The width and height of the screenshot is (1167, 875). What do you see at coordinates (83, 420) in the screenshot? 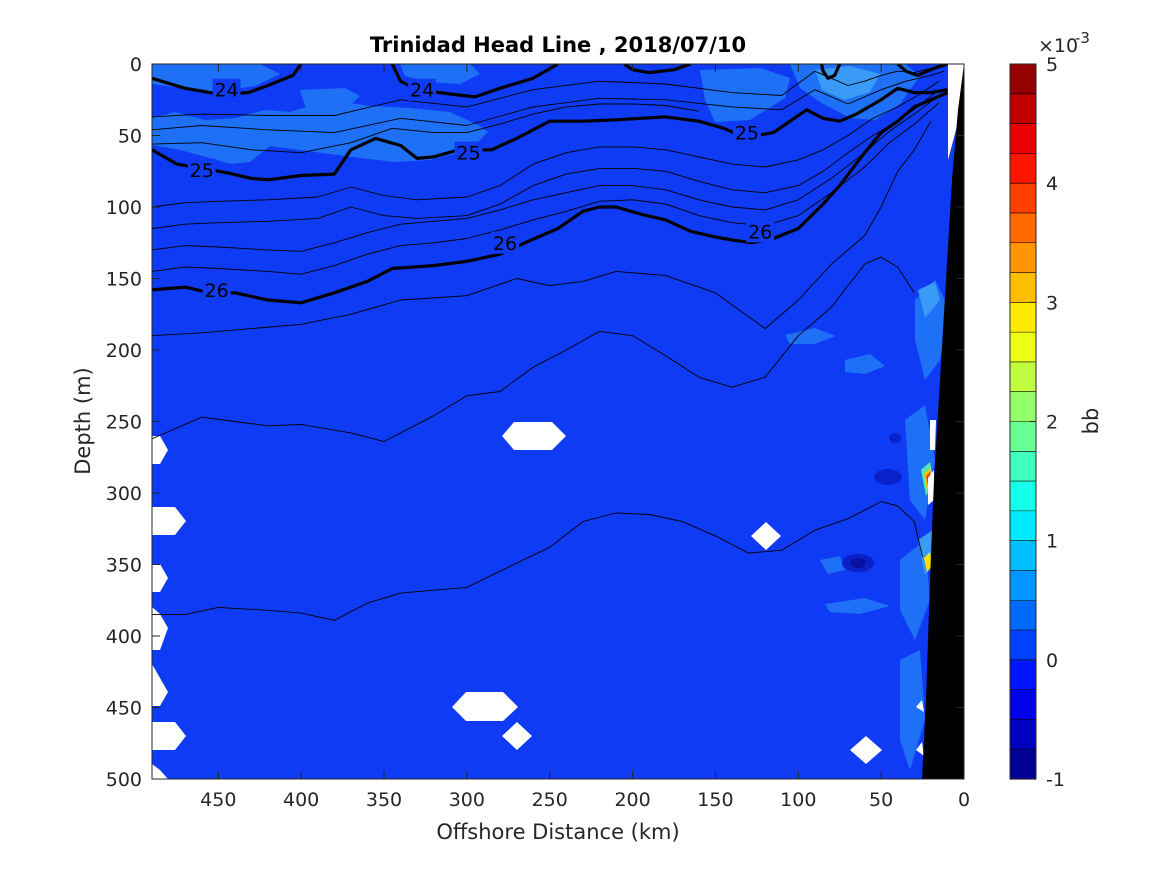
I see `y-axis-label: Depth (m)` at bounding box center [83, 420].